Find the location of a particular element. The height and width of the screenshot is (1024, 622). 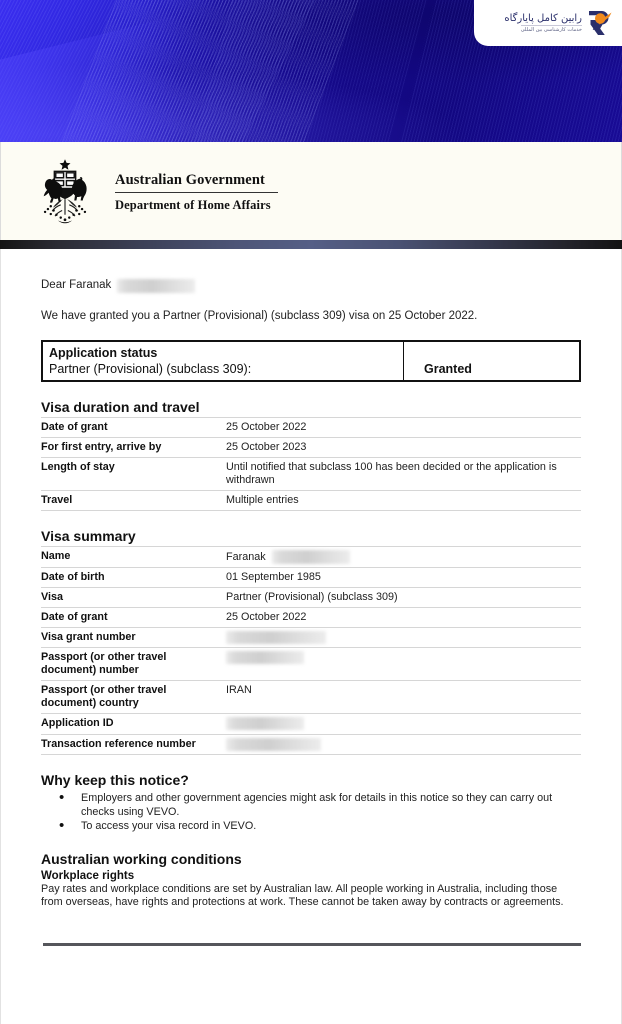

row-label: Visa is located at coordinates (133, 597).